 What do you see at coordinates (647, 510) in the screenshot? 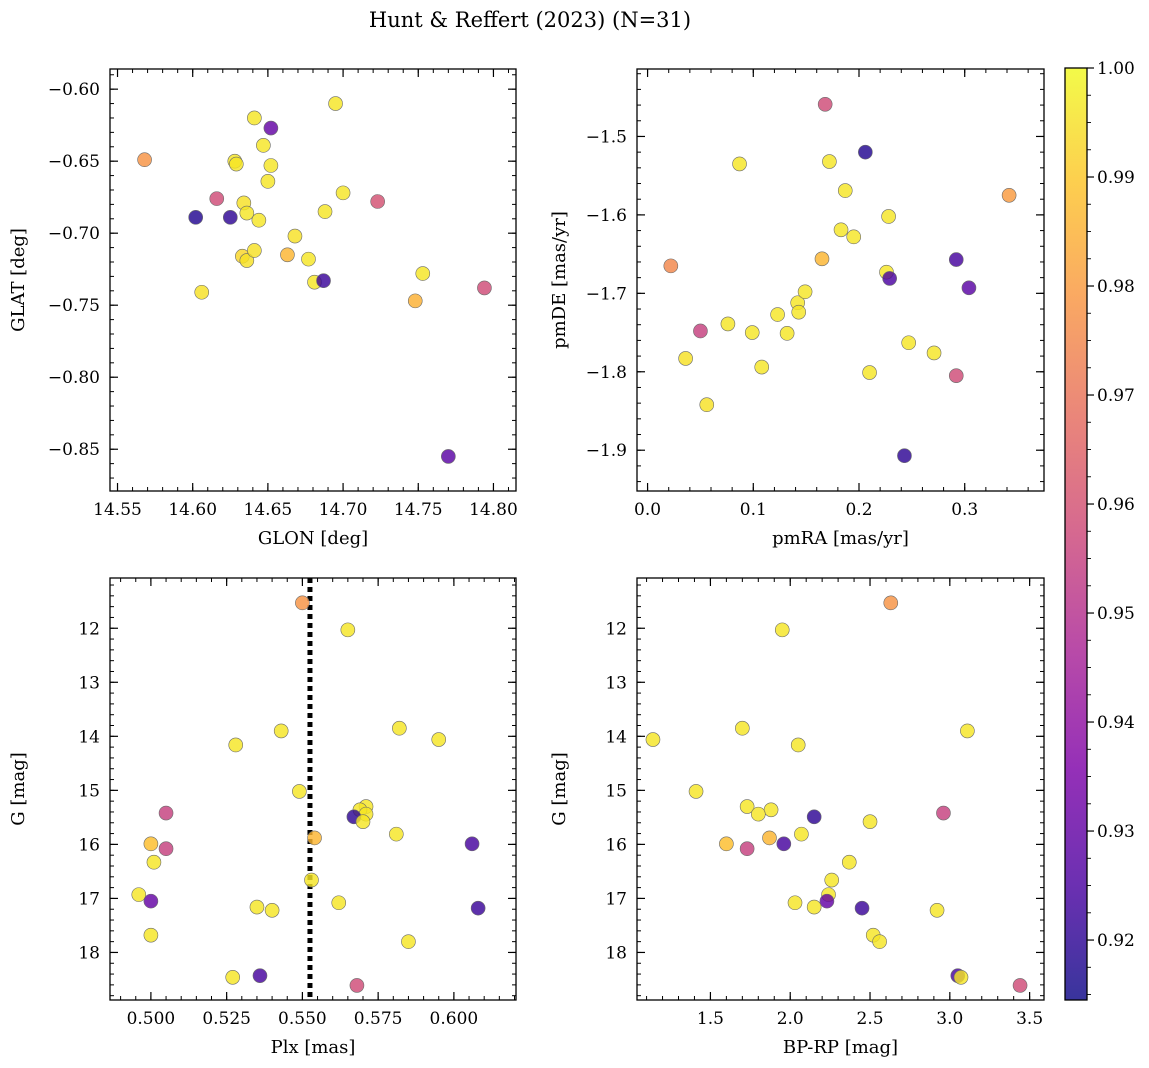
I see `x-tick-label: 0.0` at bounding box center [647, 510].